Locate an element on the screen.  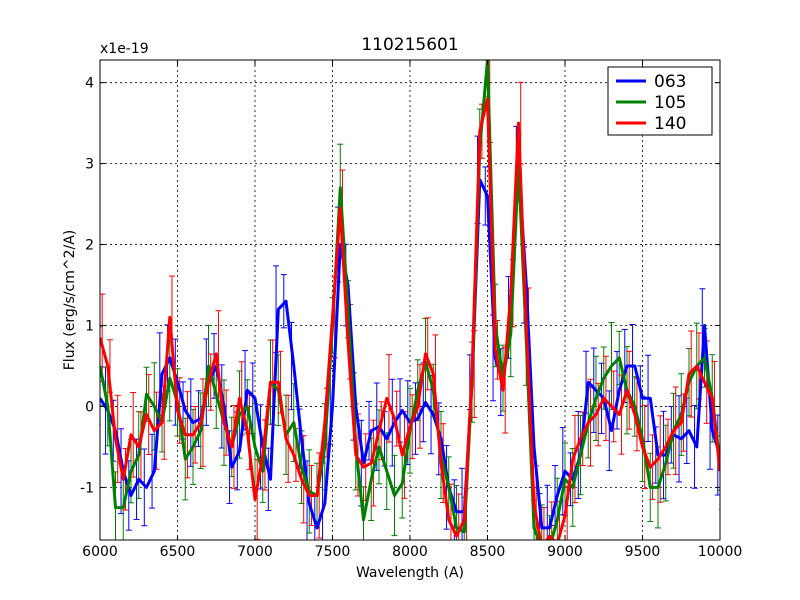
legend-label-105: 105 is located at coordinates (670, 103).